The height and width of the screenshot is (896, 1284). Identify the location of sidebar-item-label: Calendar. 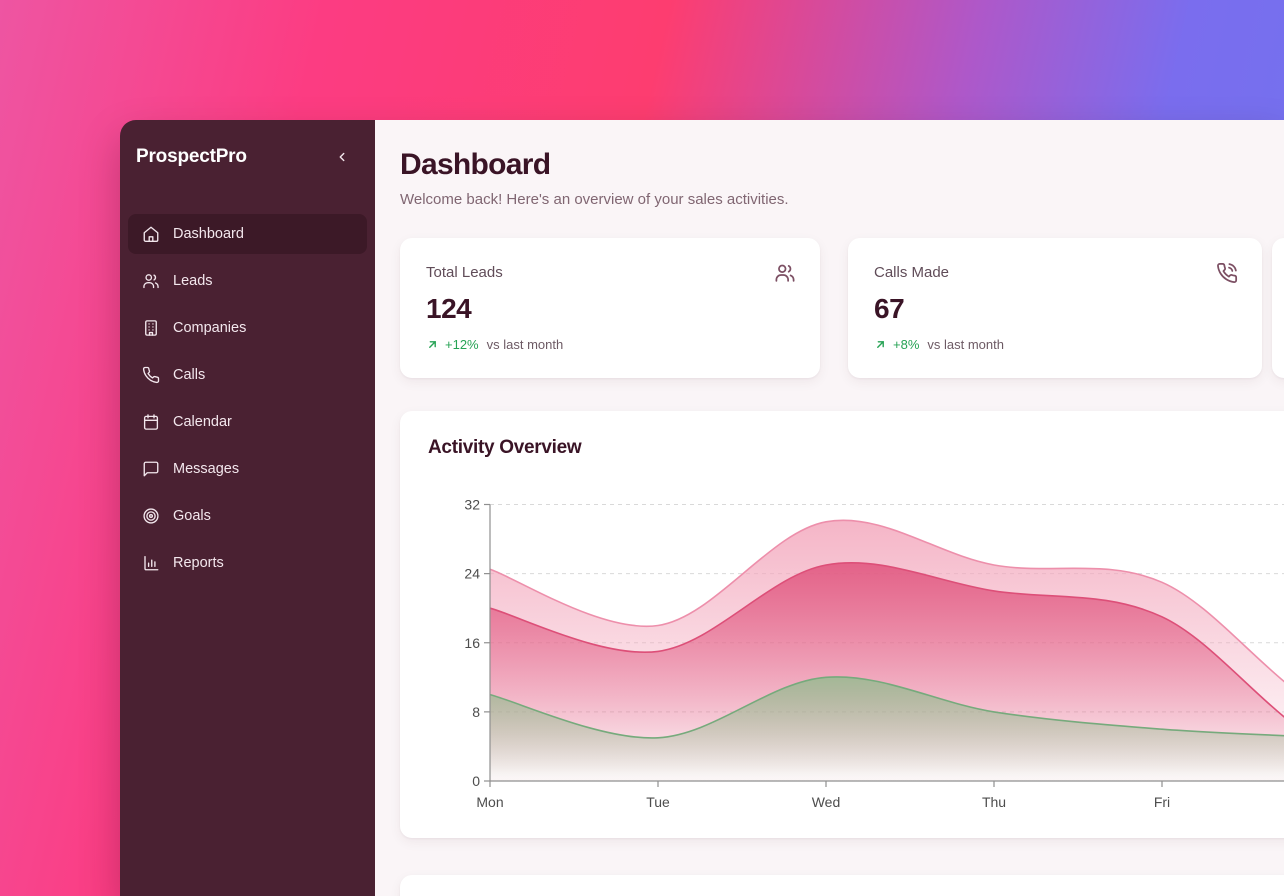
(202, 422).